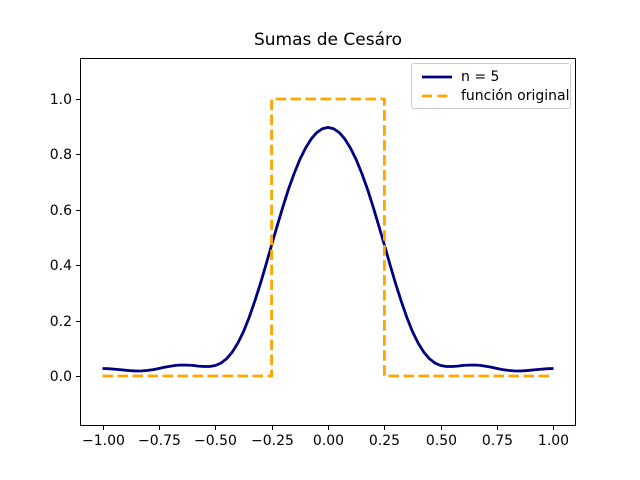 Image resolution: width=640 pixels, height=480 pixels. I want to click on x-tick-label: 0.00, so click(328, 441).